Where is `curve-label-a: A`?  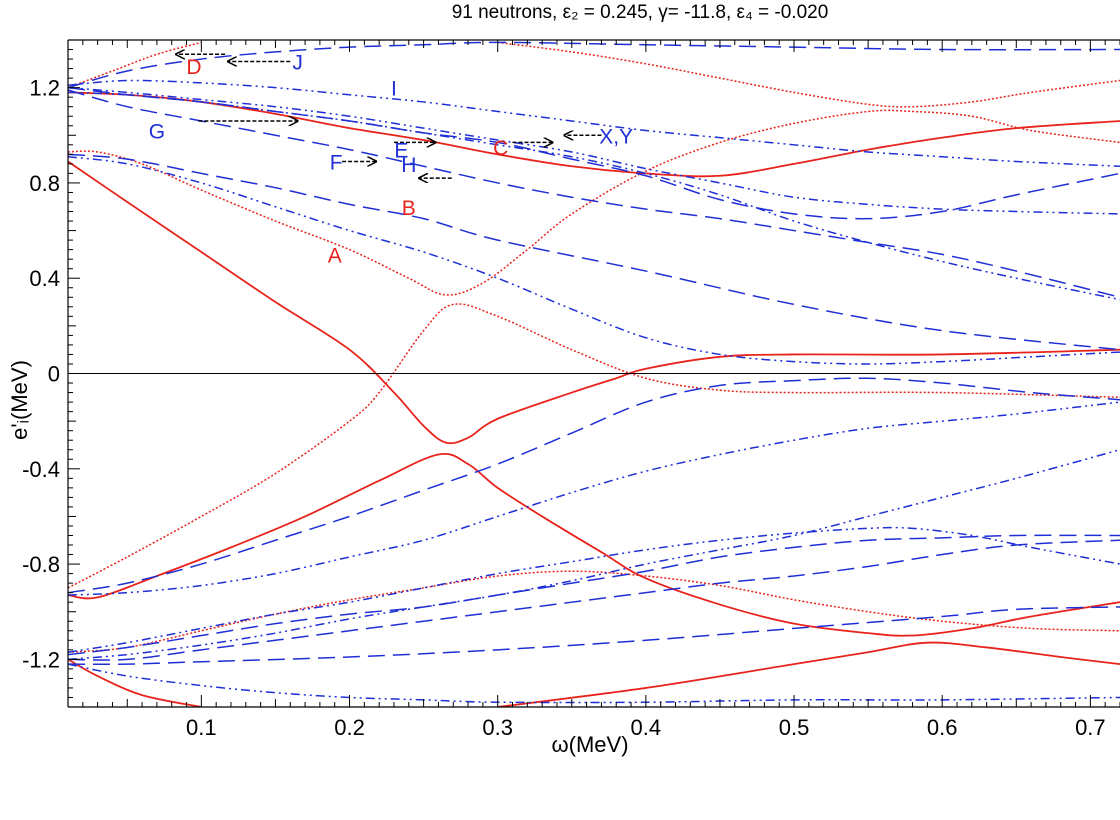 curve-label-a: A is located at coordinates (335, 255).